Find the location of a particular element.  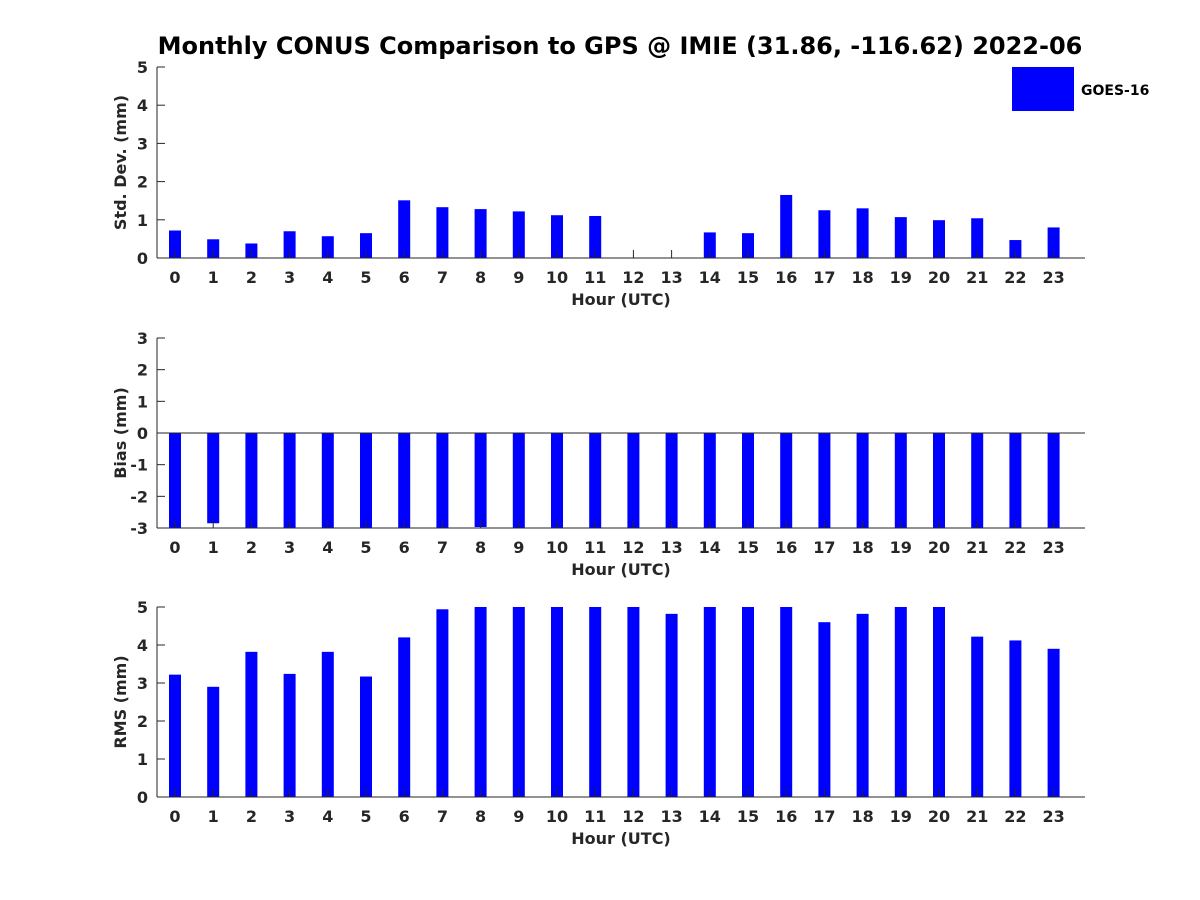

x-tick-label-rms-19: 19 is located at coordinates (901, 816).